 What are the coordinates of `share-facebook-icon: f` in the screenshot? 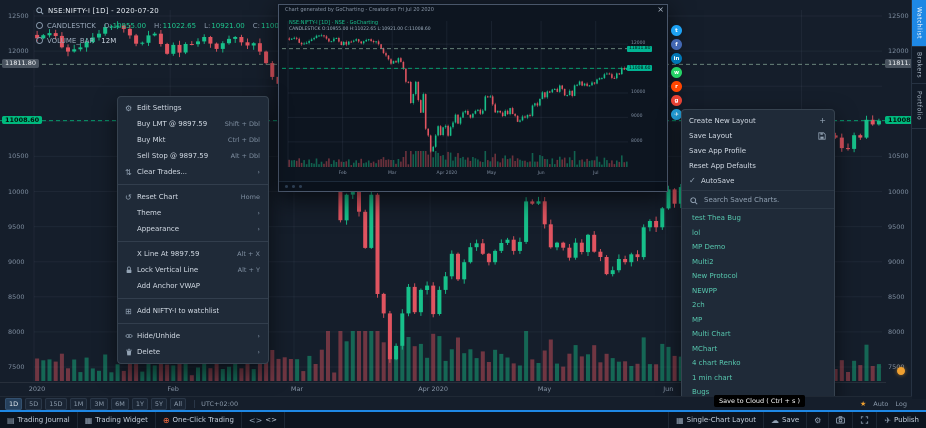 It's located at (676, 44).